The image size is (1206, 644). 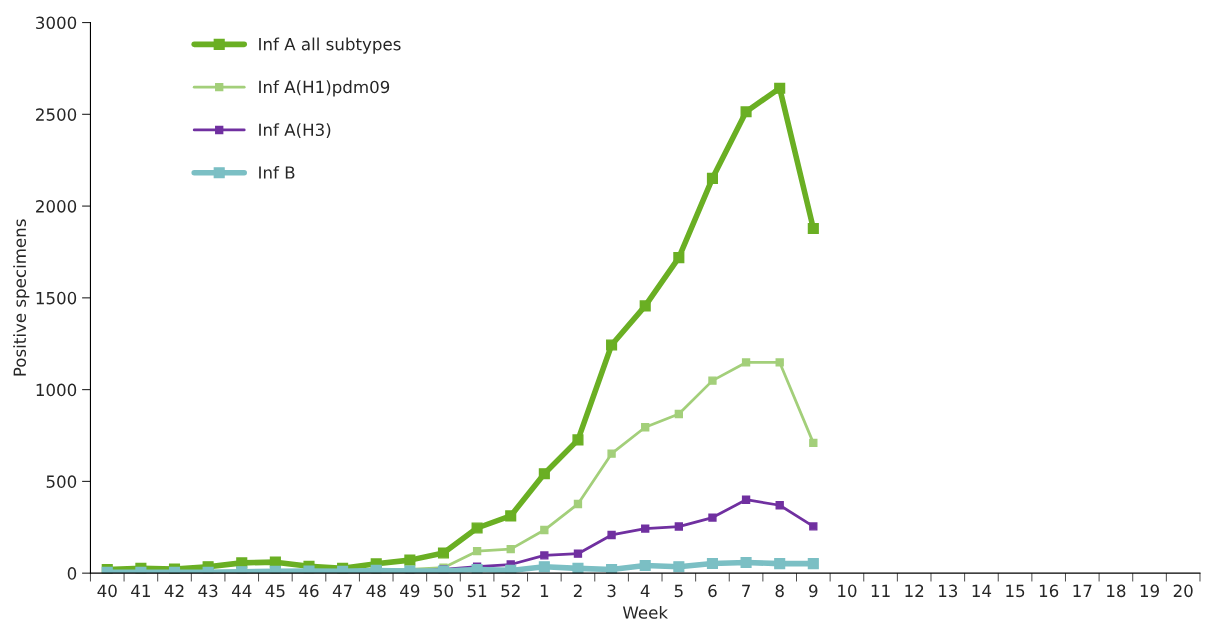 I want to click on x-tick-label: 9, so click(x=813, y=591).